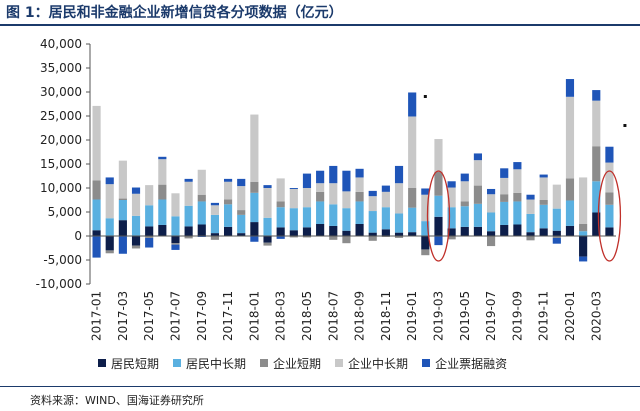 This screenshot has height=411, width=640. Describe the element at coordinates (464, 177) in the screenshot. I see `bar-segment-2019-05-s4` at that location.